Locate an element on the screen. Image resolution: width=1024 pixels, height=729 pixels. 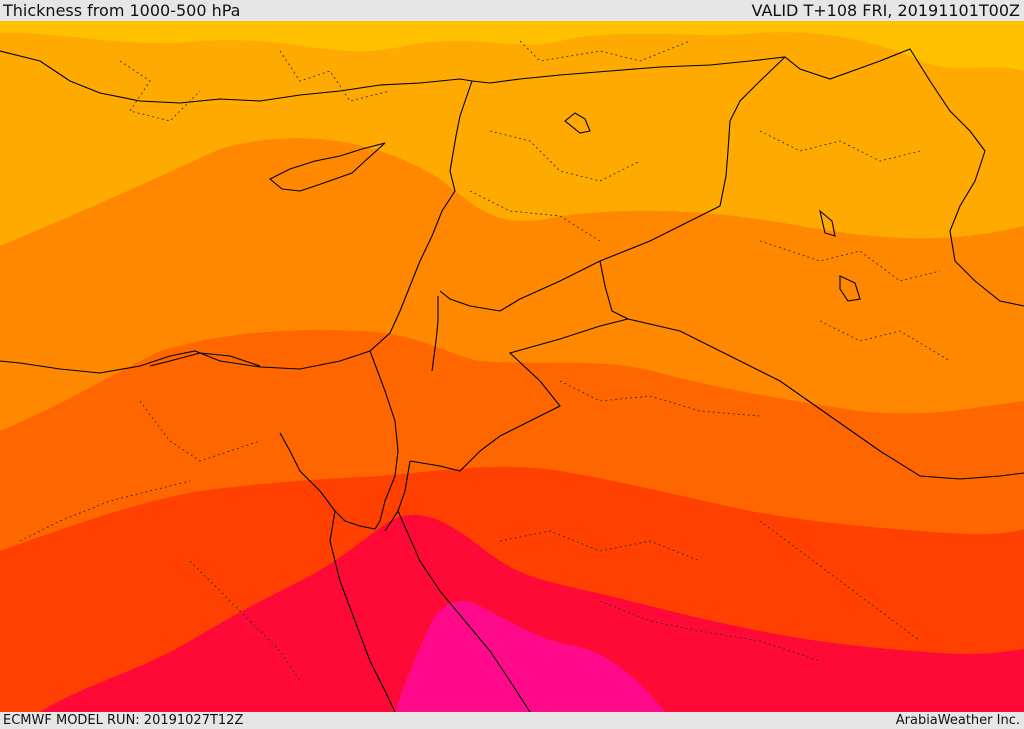
syria-iraq-border is located at coordinates (642, 184).